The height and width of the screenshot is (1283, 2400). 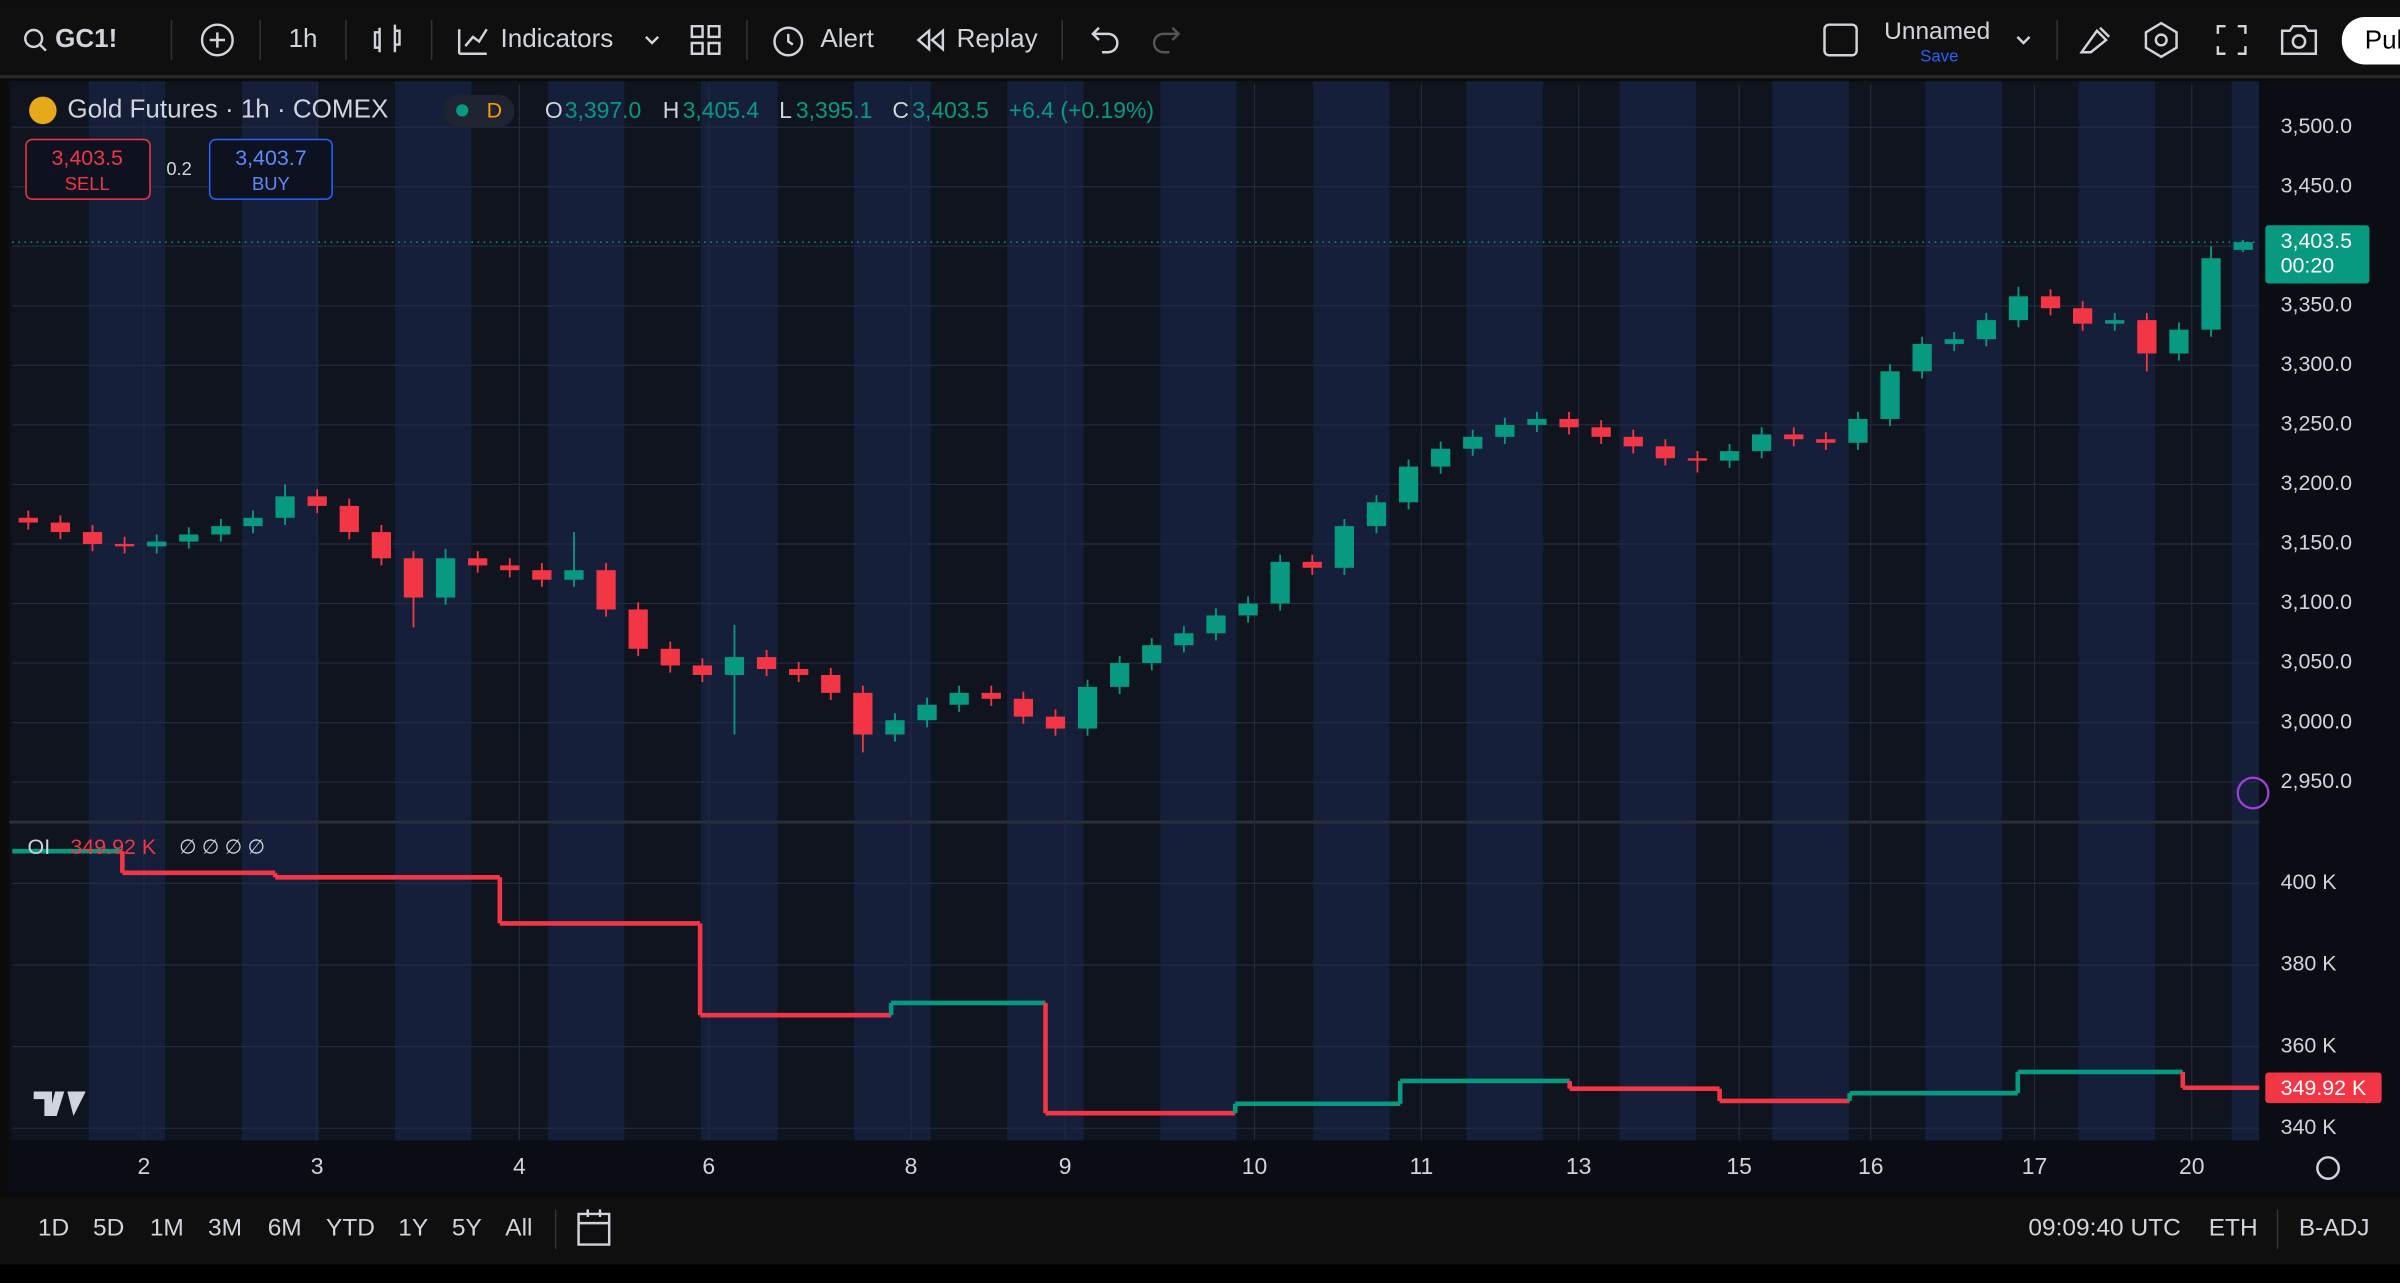 I want to click on alert: Alert, so click(x=847, y=38).